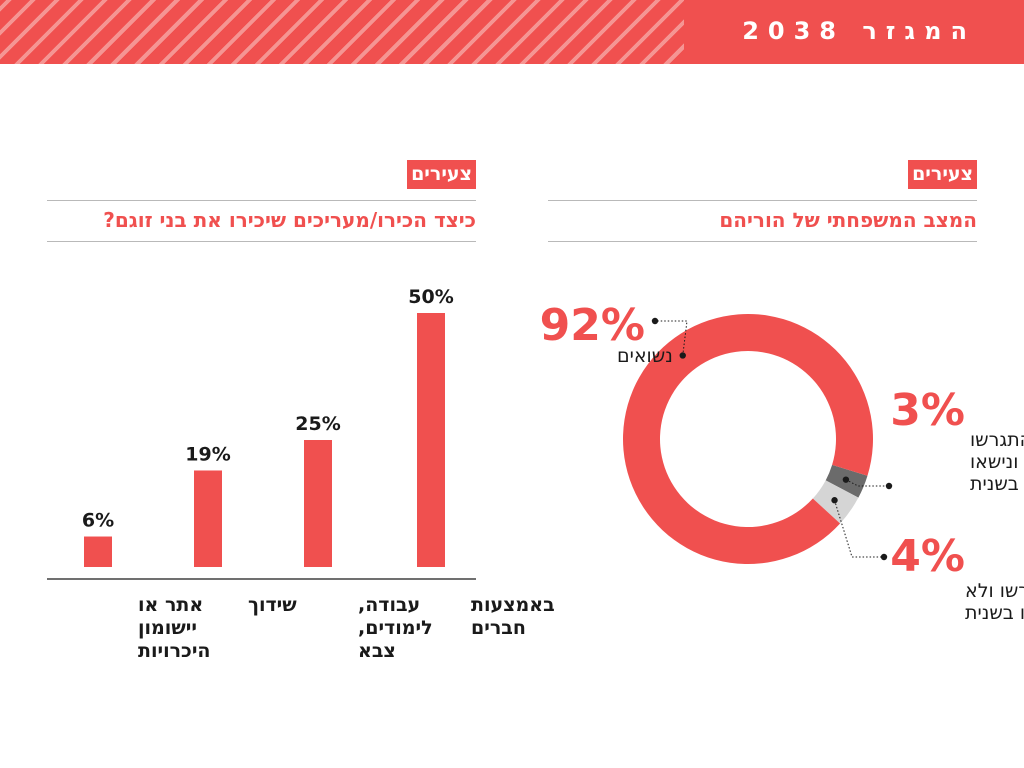 Image resolution: width=1024 pixels, height=768 pixels. I want to click on donut-value-label: 4%, so click(927, 556).